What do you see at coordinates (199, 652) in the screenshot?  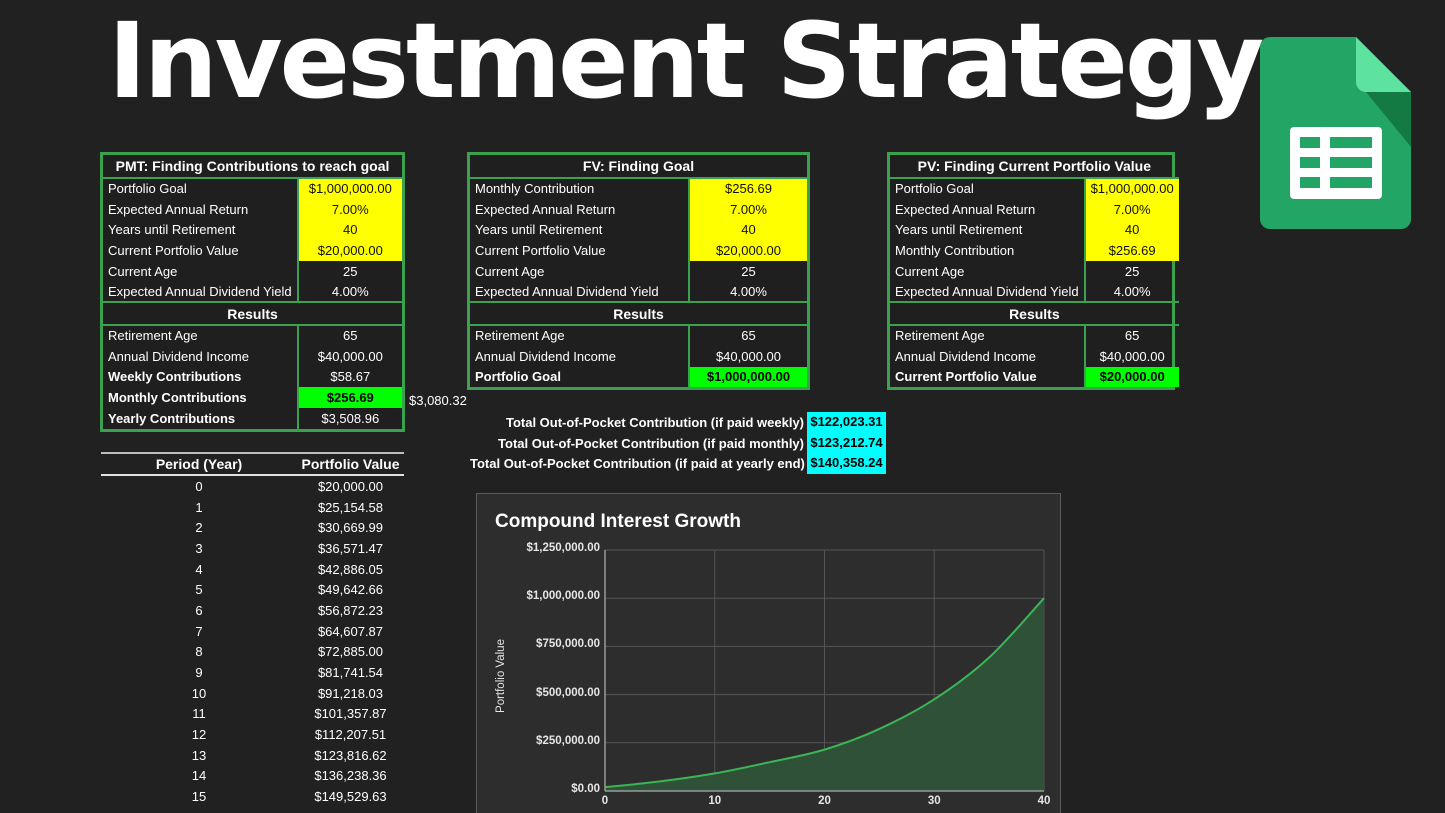 I see `period-cell: 8` at bounding box center [199, 652].